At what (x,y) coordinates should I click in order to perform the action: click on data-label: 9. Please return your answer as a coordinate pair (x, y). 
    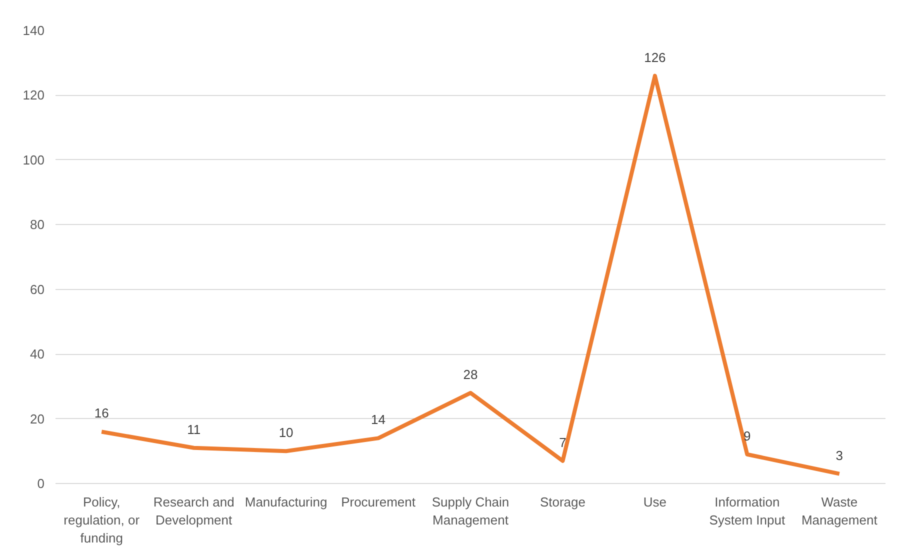
    Looking at the image, I should click on (747, 436).